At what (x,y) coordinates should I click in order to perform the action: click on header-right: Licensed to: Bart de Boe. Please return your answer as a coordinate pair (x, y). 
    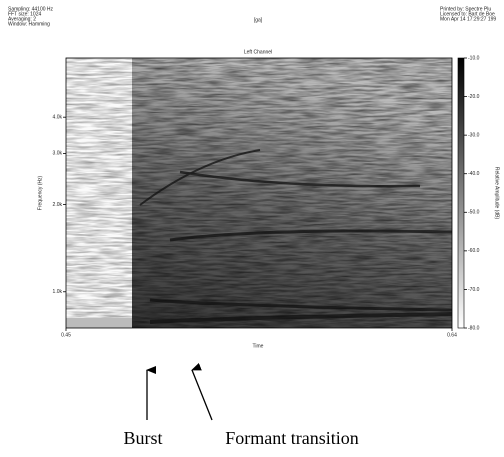
    Looking at the image, I should click on (467, 14).